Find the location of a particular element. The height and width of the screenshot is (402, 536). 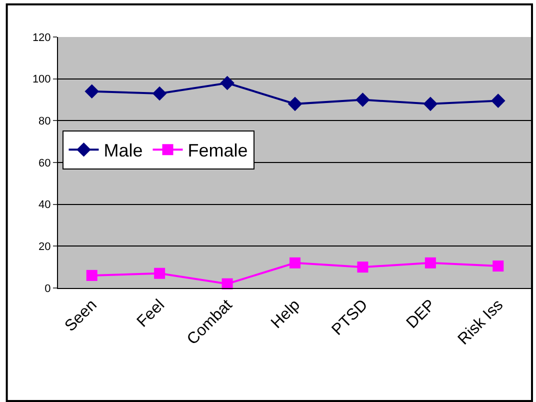

y-tick-label: 80 is located at coordinates (44, 122).